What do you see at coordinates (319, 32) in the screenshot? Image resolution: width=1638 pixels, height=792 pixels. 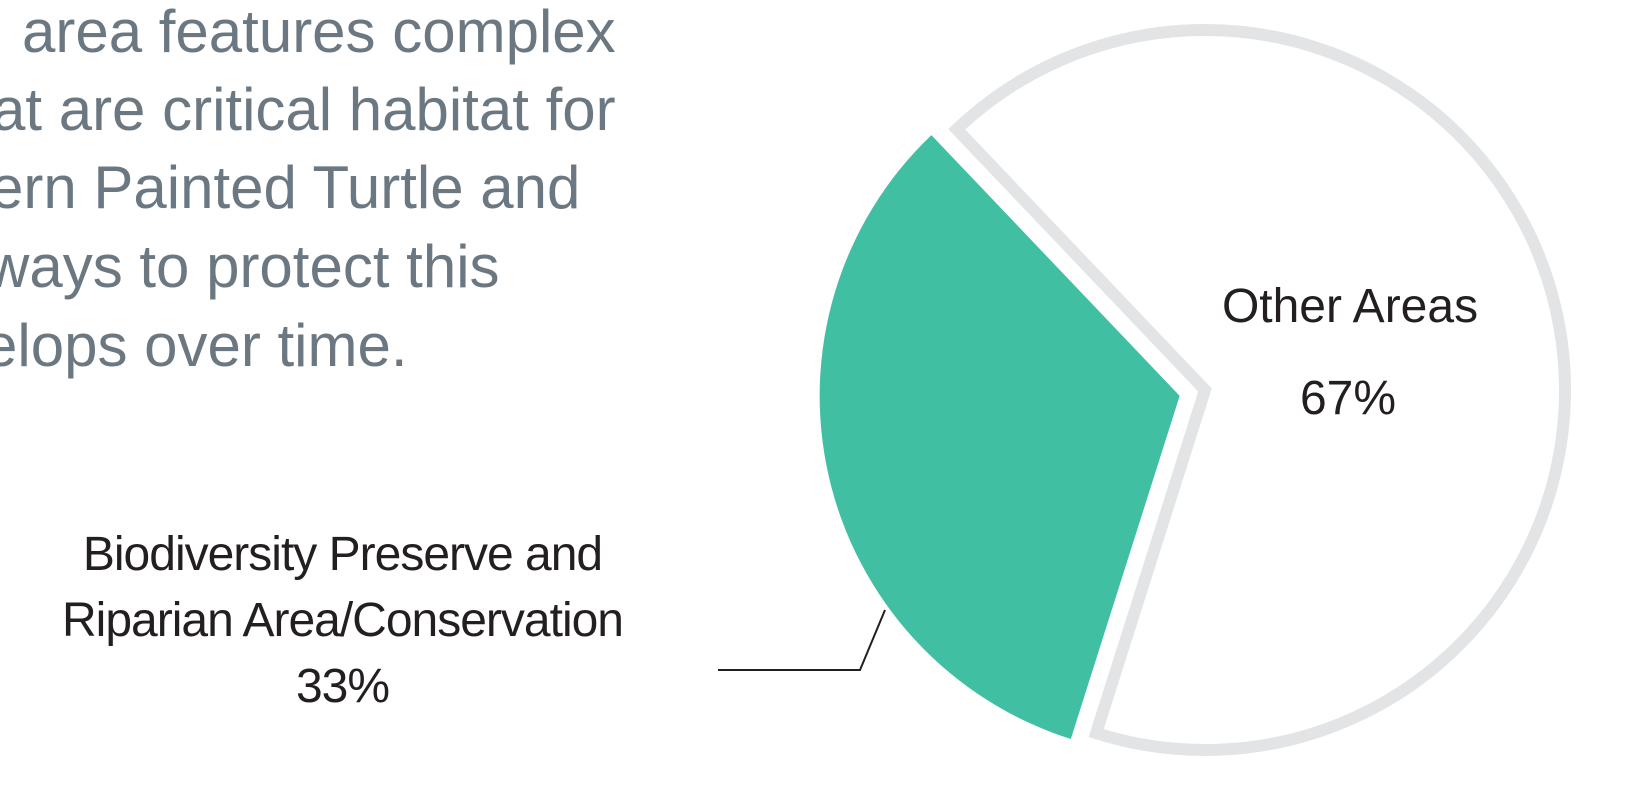 I see `paragraph-line: area features complex` at bounding box center [319, 32].